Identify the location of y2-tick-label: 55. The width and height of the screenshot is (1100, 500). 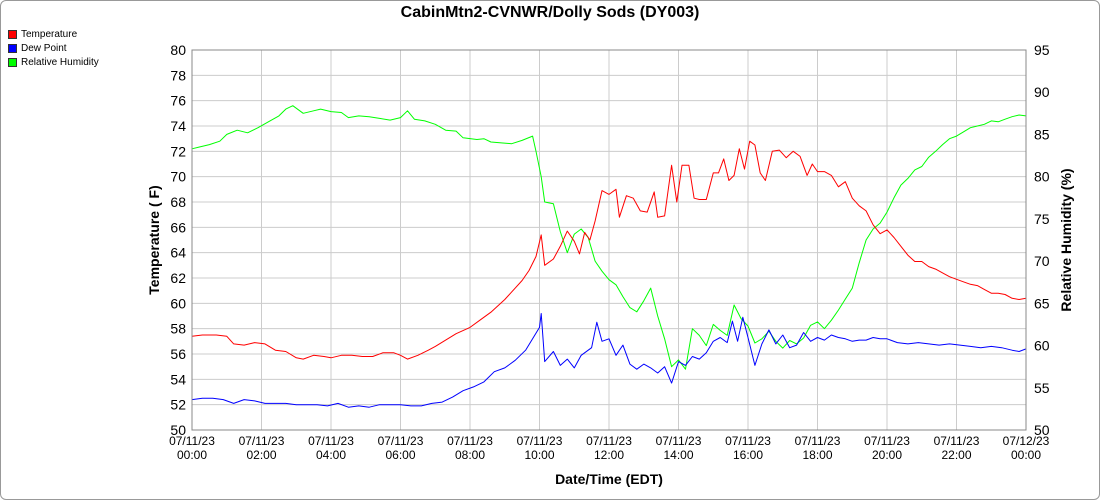
(1042, 388).